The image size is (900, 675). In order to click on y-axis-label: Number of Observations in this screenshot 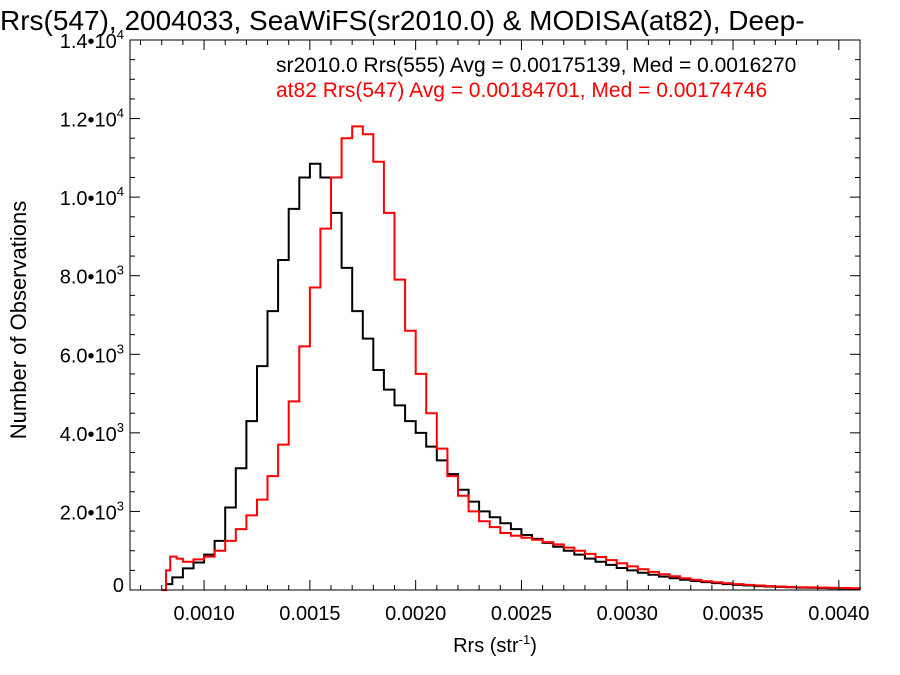, I will do `click(18, 320)`.